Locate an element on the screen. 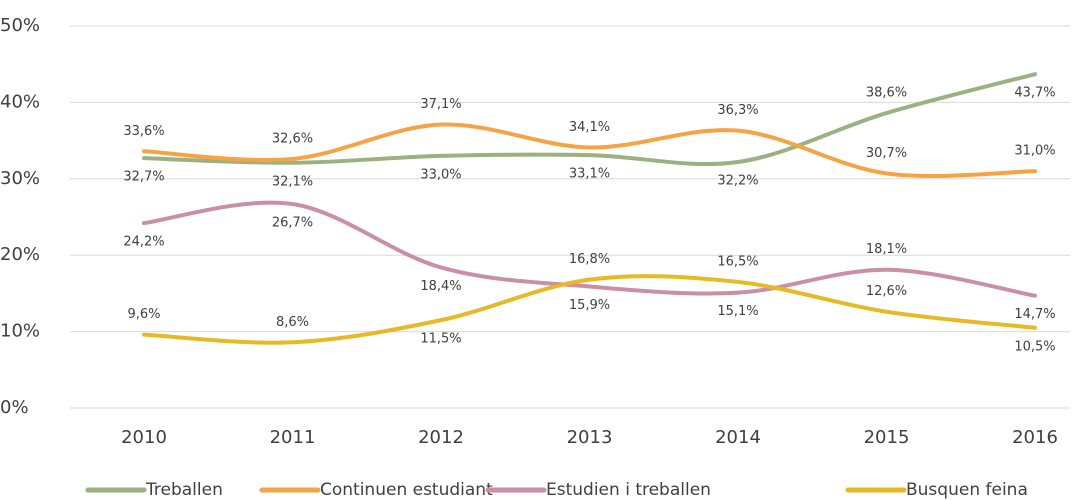 The width and height of the screenshot is (1084, 500). x-tick-label: 2010 is located at coordinates (144, 437).